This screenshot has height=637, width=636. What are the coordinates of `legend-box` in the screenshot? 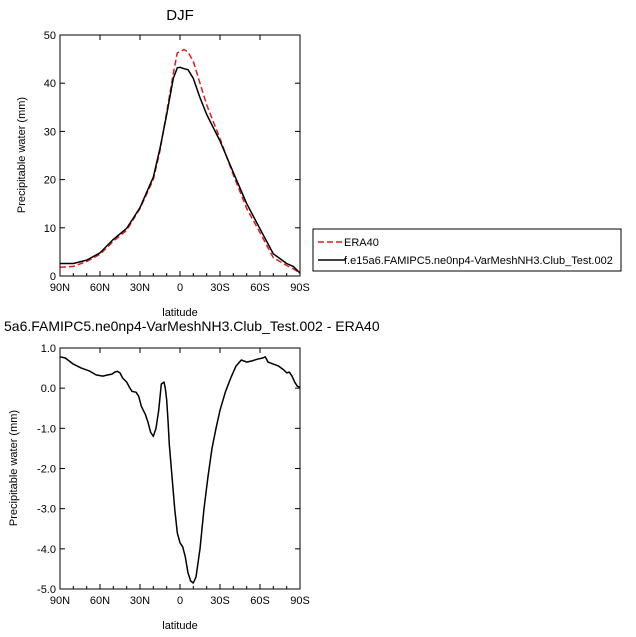 It's located at (467, 250).